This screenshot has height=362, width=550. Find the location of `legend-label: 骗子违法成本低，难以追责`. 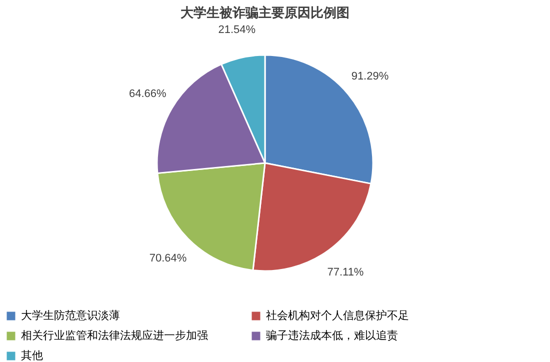

legend-label: 骗子违法成本低，难以追责 is located at coordinates (332, 335).